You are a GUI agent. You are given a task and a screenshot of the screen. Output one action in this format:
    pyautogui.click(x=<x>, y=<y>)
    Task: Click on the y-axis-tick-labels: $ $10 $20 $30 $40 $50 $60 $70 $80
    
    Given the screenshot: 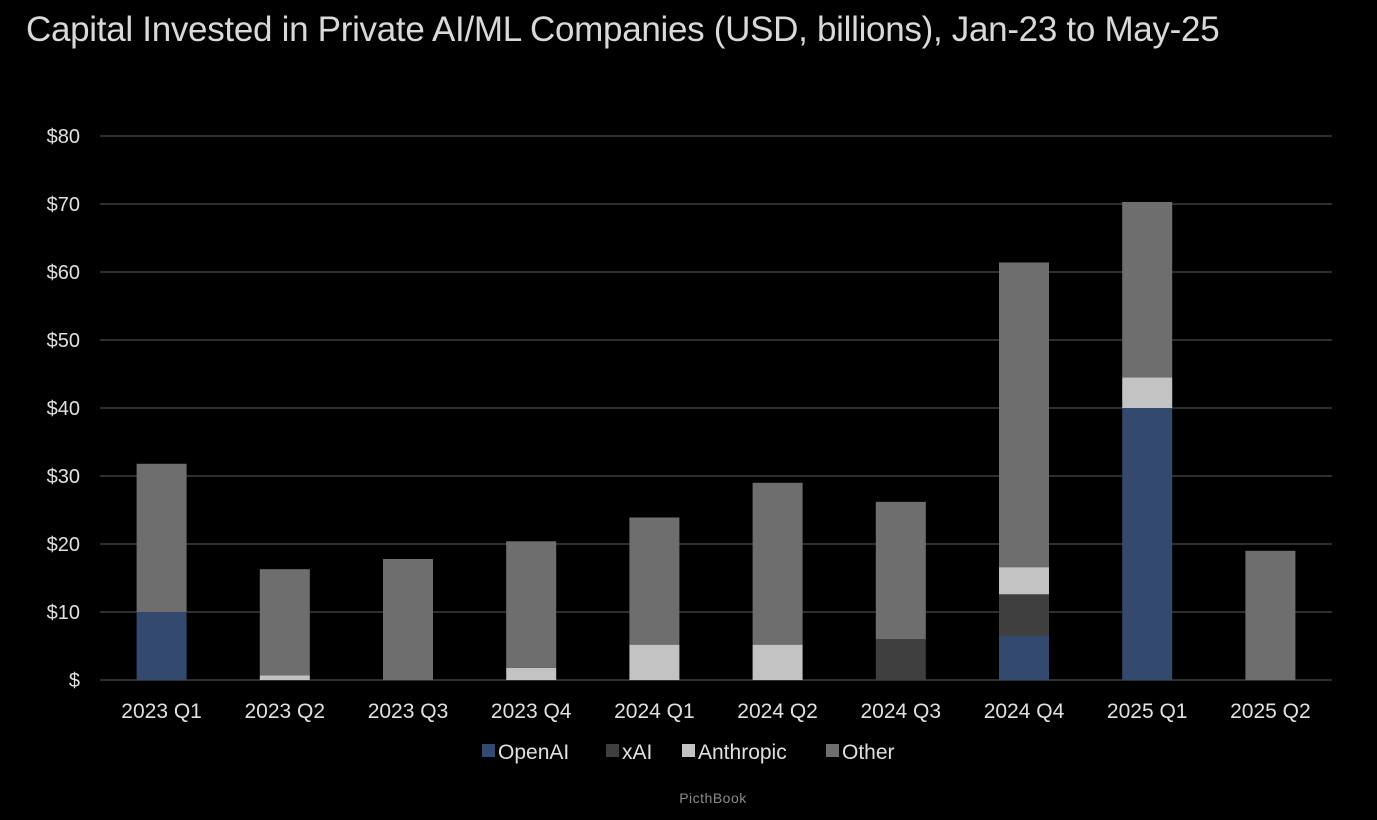 What is the action you would take?
    pyautogui.click(x=63, y=409)
    